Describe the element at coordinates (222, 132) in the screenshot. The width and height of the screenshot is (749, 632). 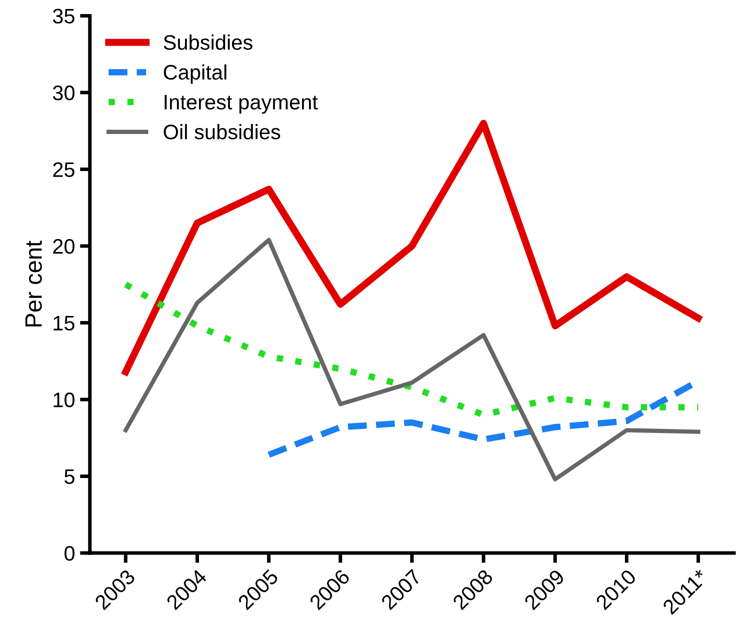
I see `legend-label: Oil subsidies` at that location.